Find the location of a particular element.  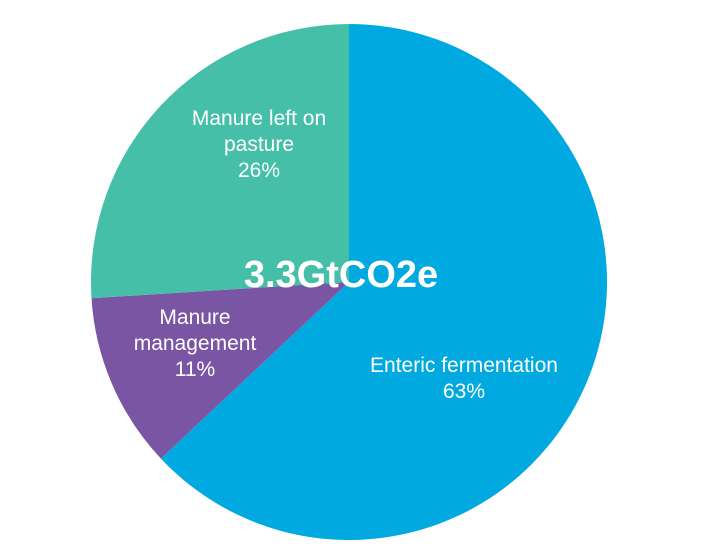

slice-name-label: pasture is located at coordinates (259, 144).